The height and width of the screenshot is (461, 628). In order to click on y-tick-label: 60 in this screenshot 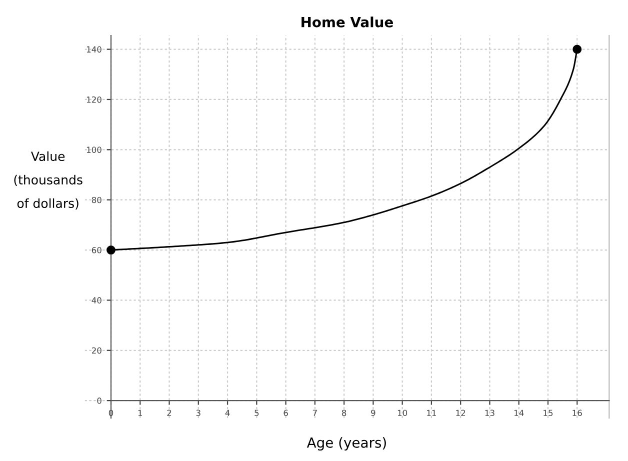, I will do `click(97, 250)`.